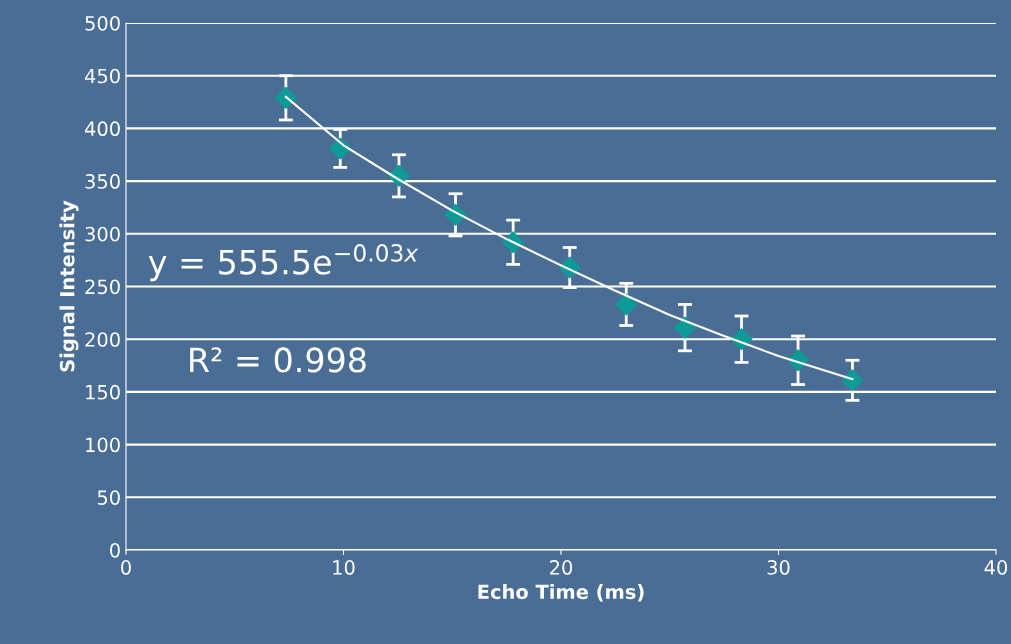 Image resolution: width=1011 pixels, height=644 pixels. I want to click on y-tick-label: 0, so click(115, 550).